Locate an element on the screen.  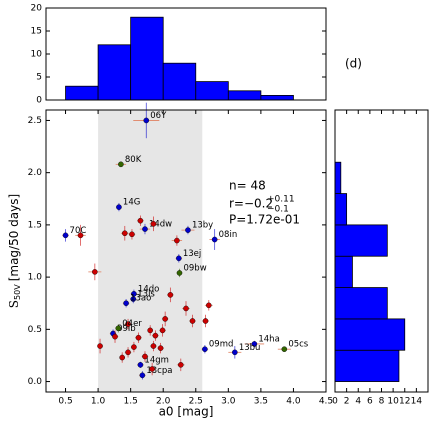
point-label: 13ls is located at coordinates (146, 295).